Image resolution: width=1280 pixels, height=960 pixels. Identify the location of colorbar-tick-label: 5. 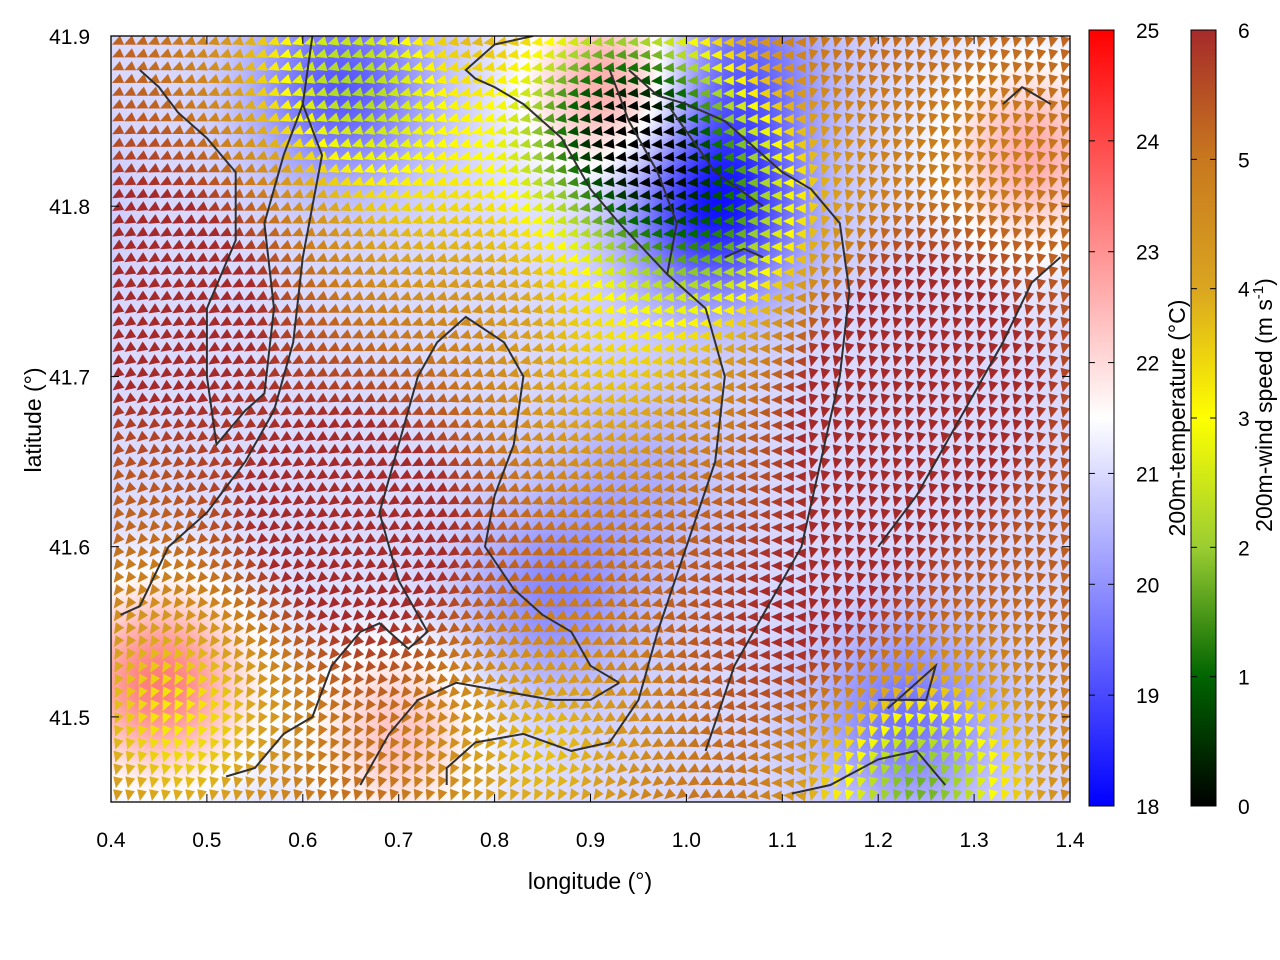
(1244, 160).